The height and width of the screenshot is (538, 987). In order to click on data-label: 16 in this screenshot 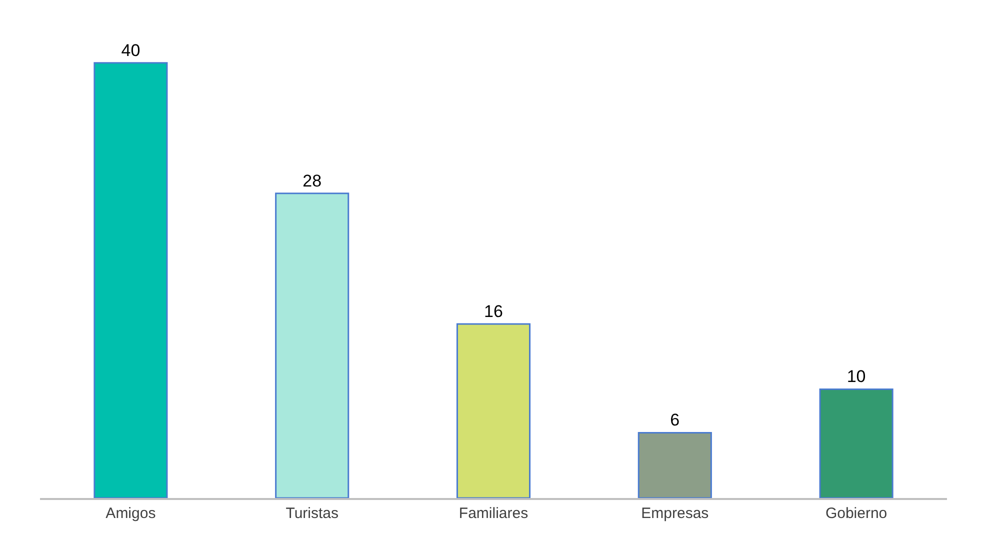, I will do `click(493, 311)`.